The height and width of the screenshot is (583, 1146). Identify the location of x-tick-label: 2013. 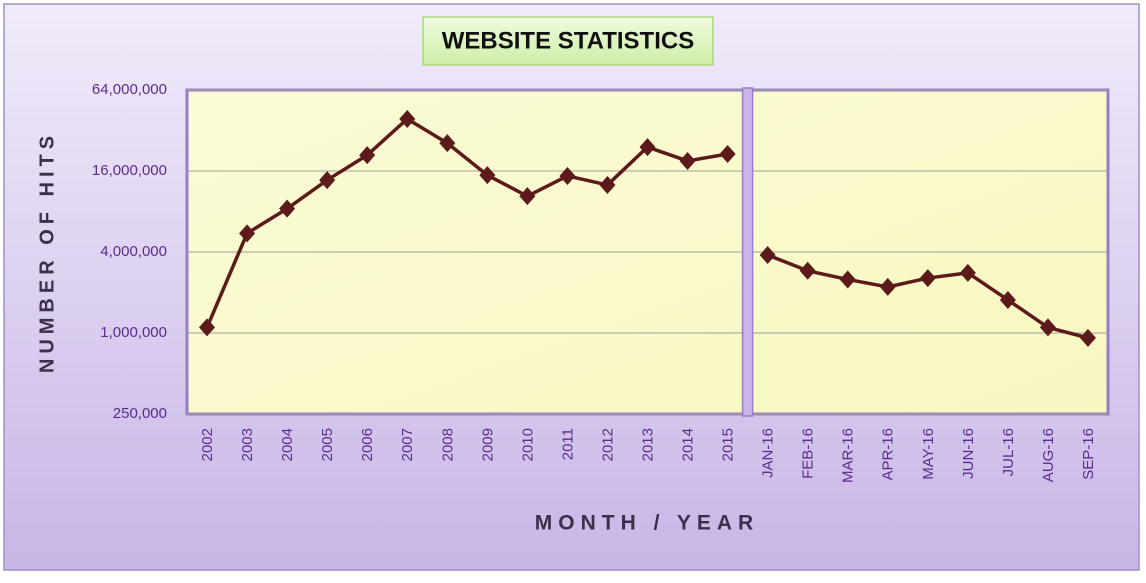
(647, 444).